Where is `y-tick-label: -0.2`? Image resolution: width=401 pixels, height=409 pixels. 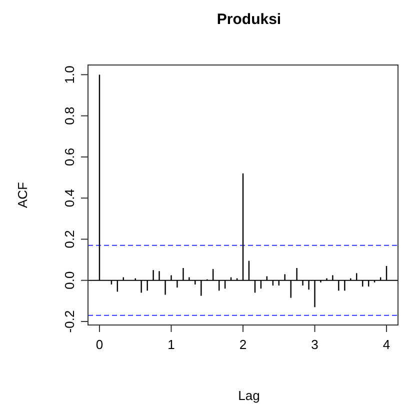 y-tick-label: -0.2 is located at coordinates (69, 321).